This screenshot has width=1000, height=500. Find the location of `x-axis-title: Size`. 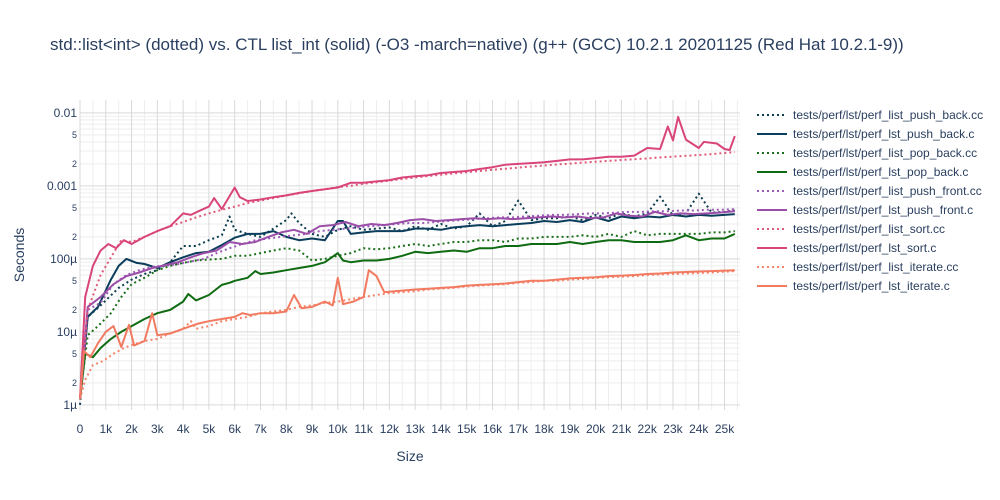

x-axis-title: Size is located at coordinates (409, 456).